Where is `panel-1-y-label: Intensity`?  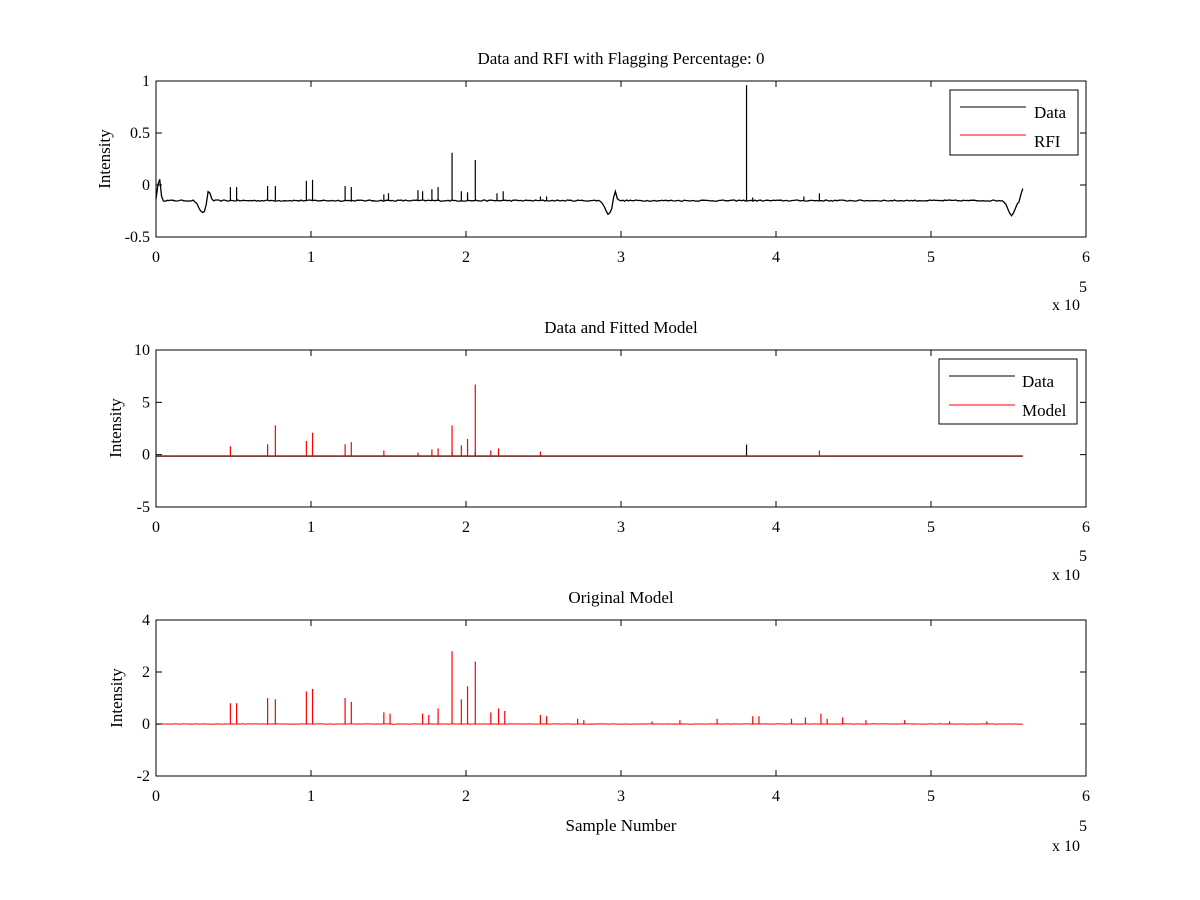 panel-1-y-label: Intensity is located at coordinates (104, 159).